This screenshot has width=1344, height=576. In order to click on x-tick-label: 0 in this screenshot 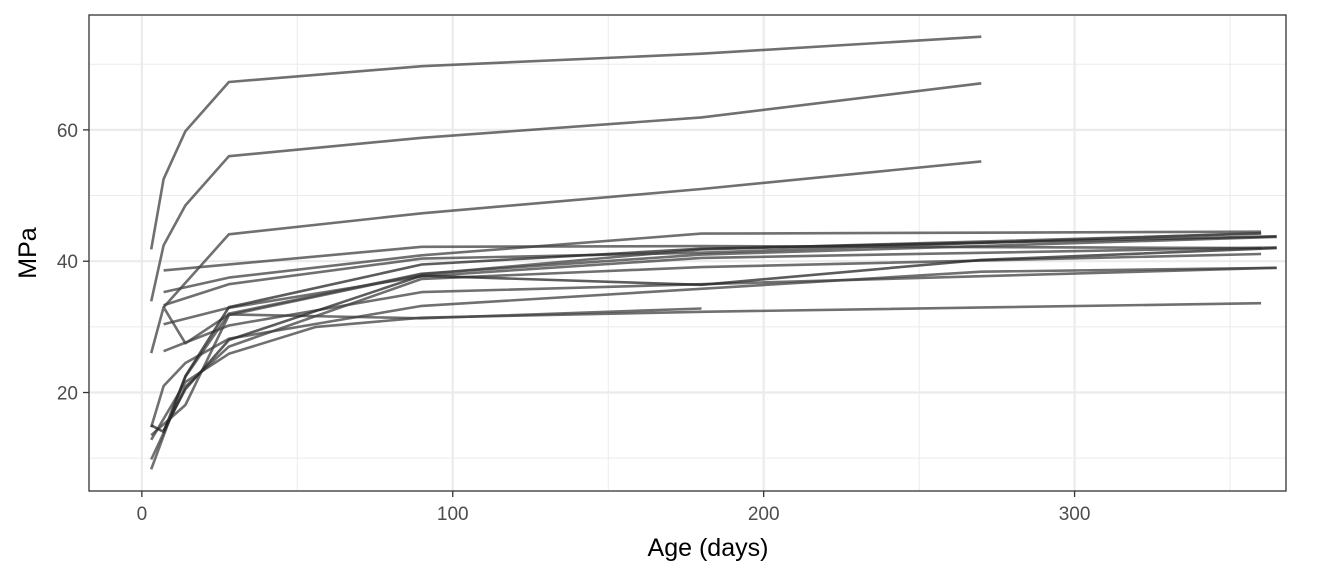, I will do `click(142, 514)`.